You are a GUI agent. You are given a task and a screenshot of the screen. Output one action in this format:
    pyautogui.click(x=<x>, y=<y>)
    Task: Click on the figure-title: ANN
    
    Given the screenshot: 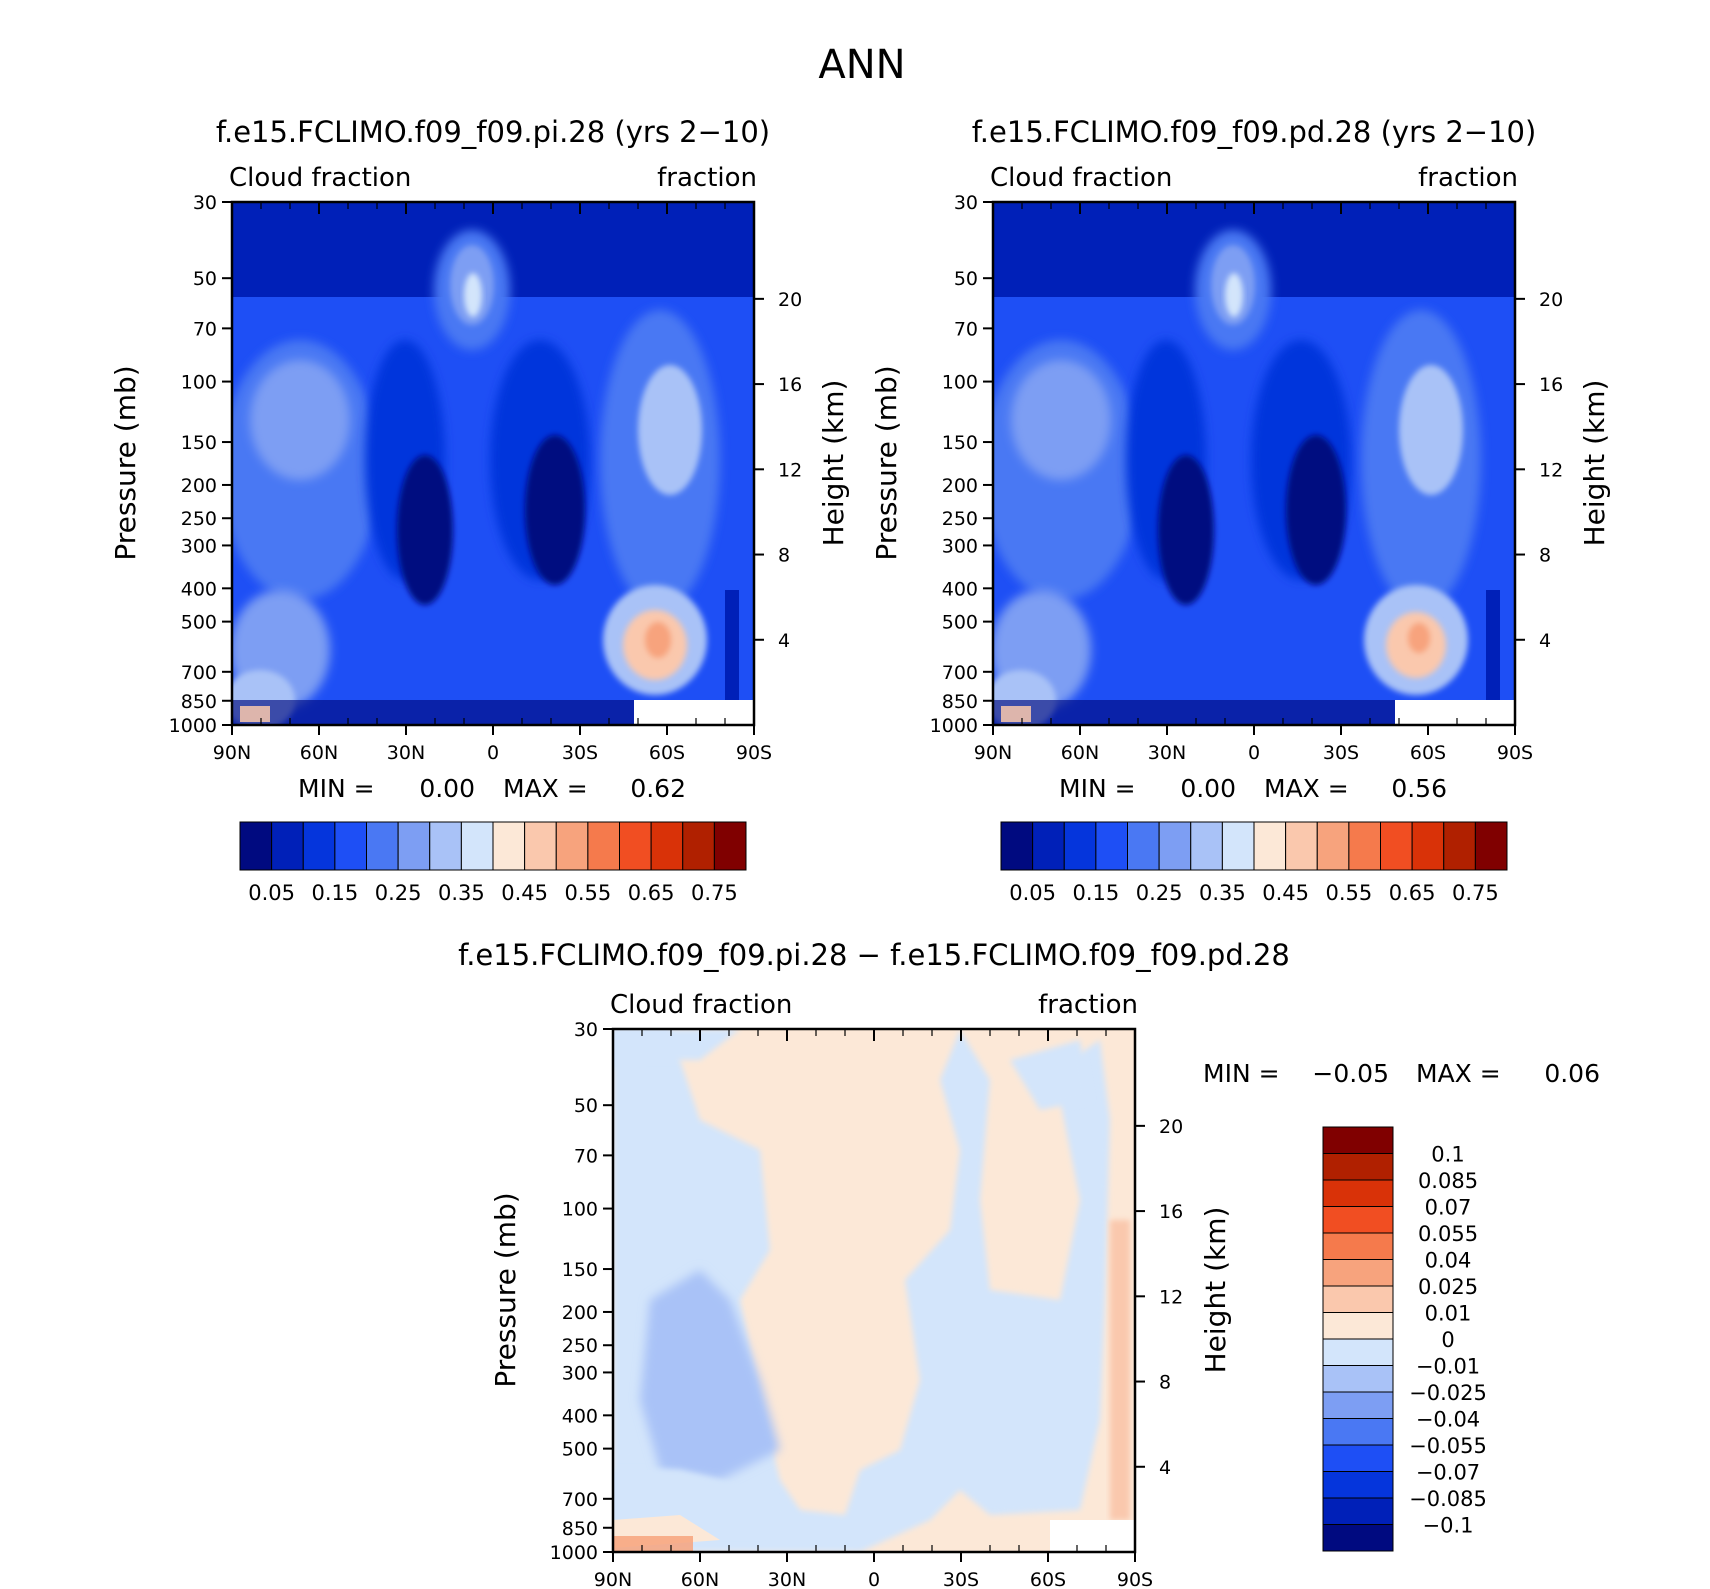 What is the action you would take?
    pyautogui.click(x=861, y=65)
    